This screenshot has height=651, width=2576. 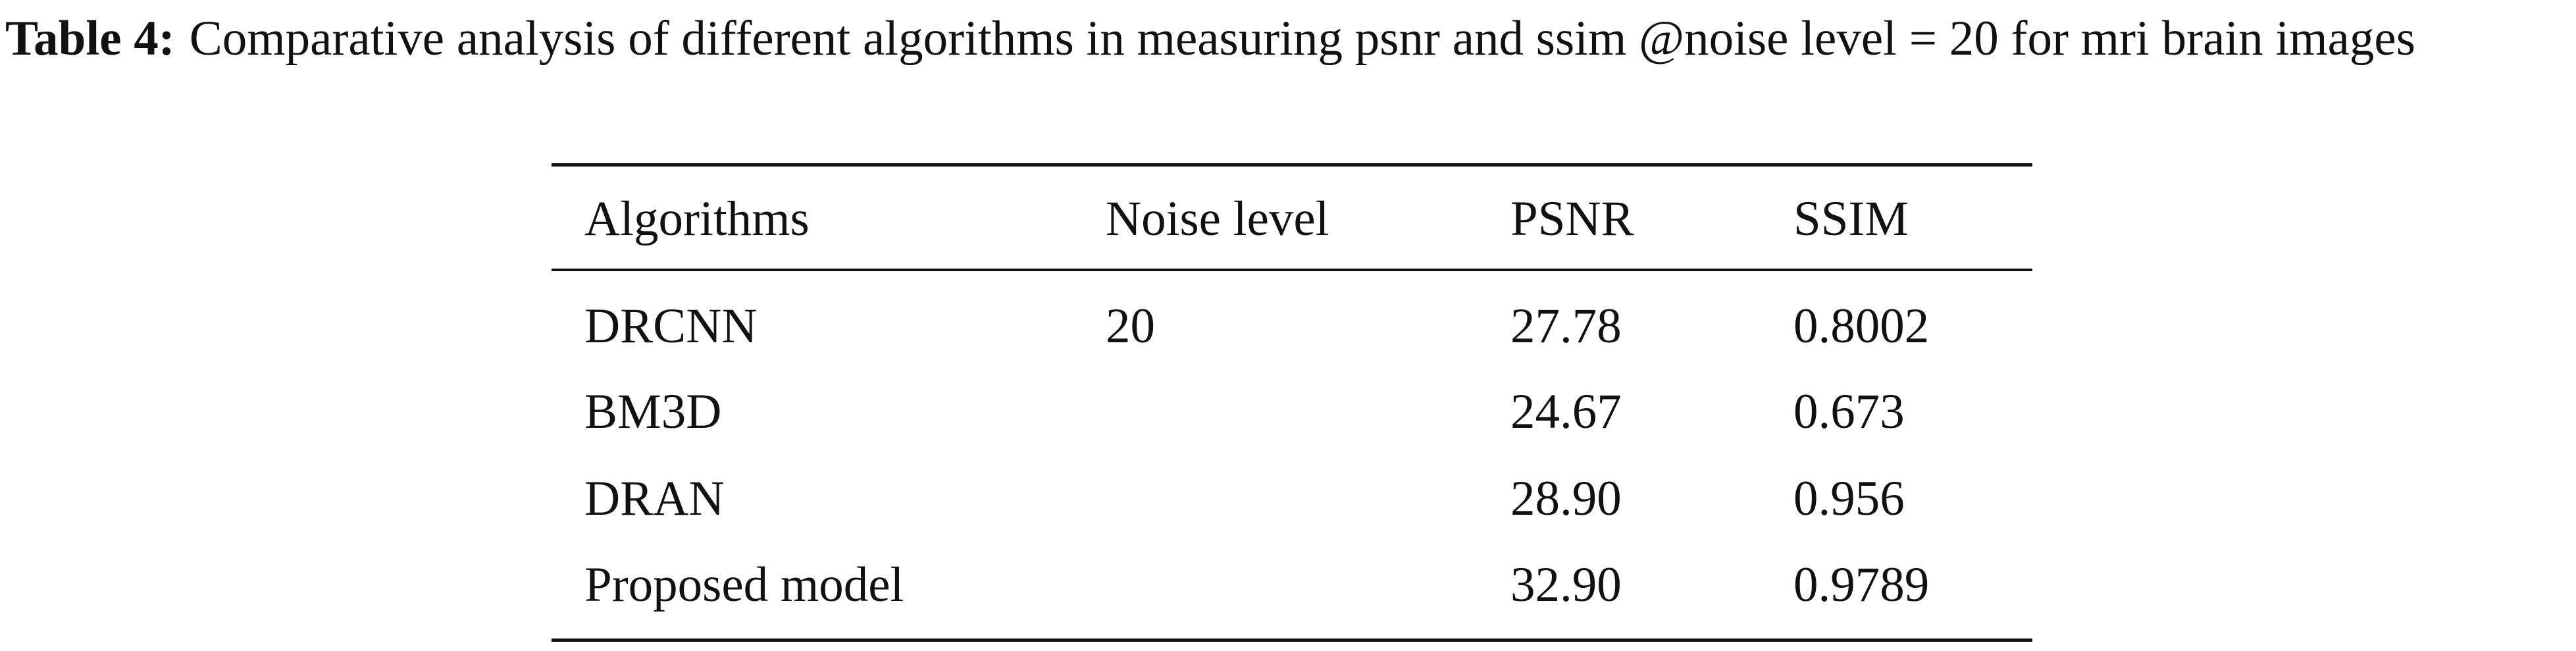 I want to click on table-cell: DRAN, so click(x=654, y=498).